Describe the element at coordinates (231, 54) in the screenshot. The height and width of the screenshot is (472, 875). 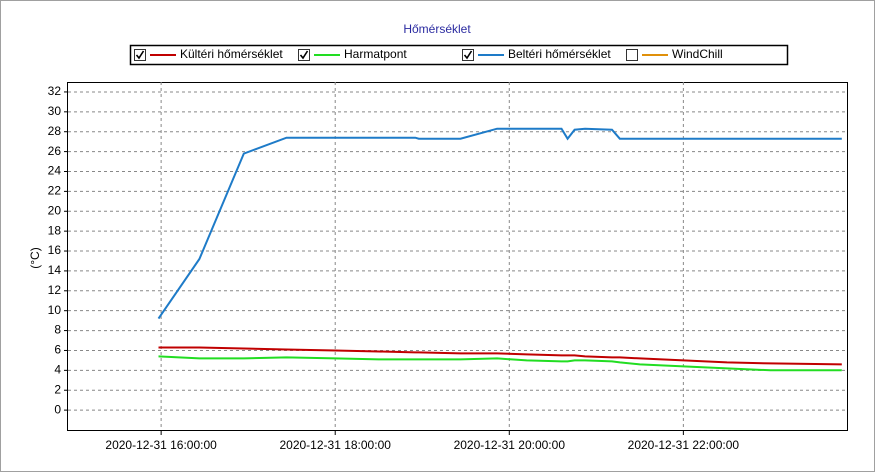
I see `legend-label: Kültéri hőmérséklet` at that location.